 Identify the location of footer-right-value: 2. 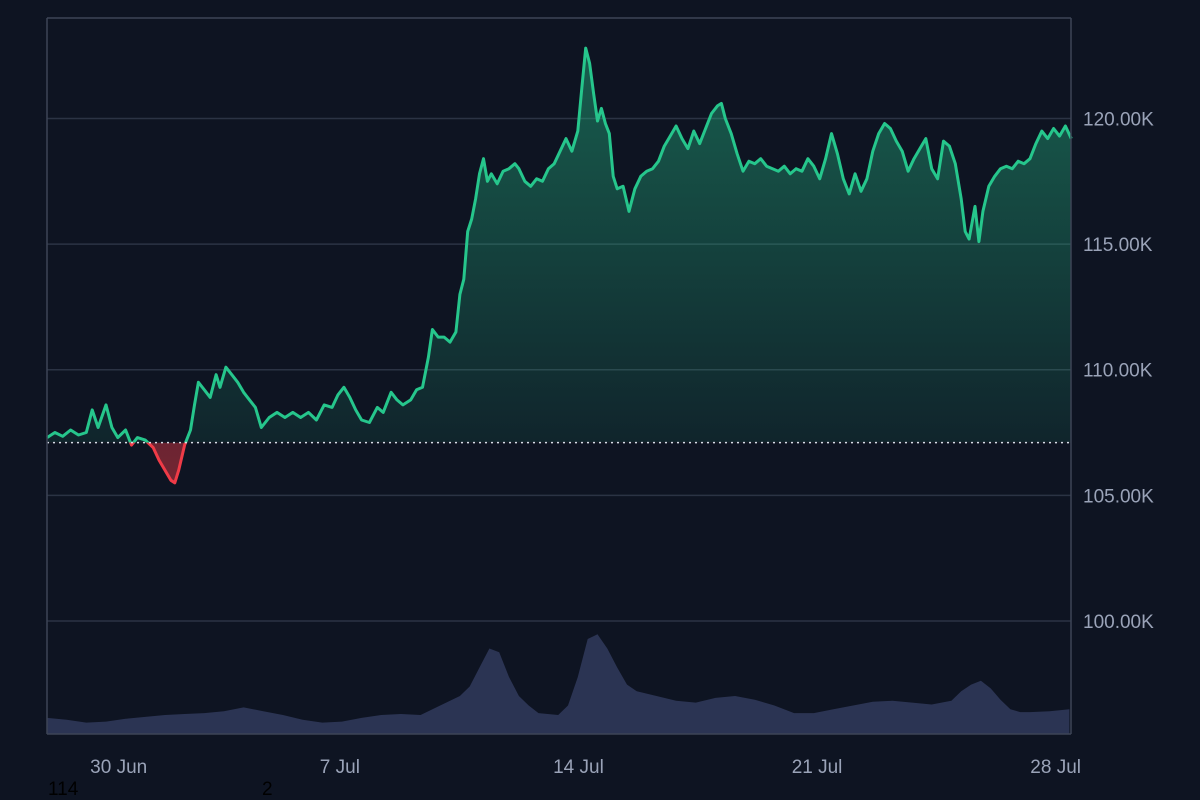
(267, 789).